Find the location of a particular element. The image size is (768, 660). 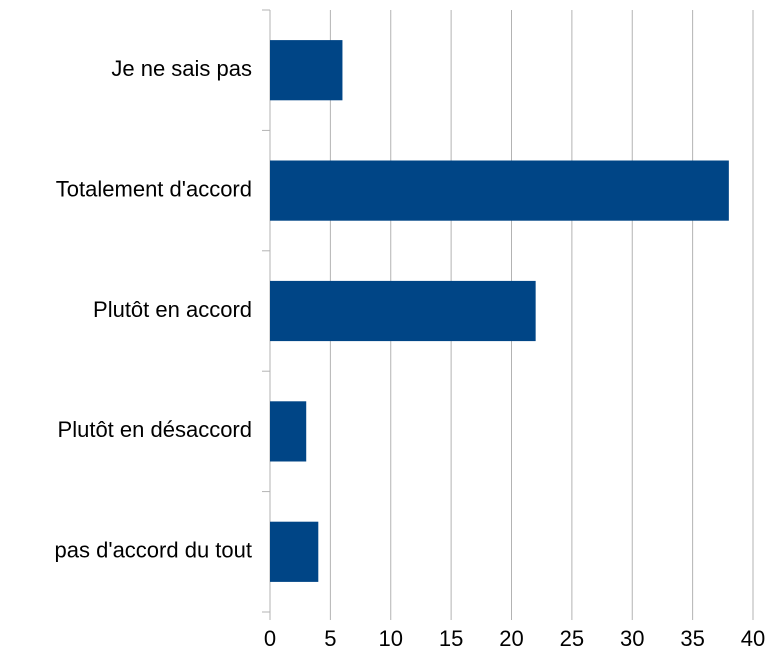

x-tick-label: 30 is located at coordinates (632, 638).